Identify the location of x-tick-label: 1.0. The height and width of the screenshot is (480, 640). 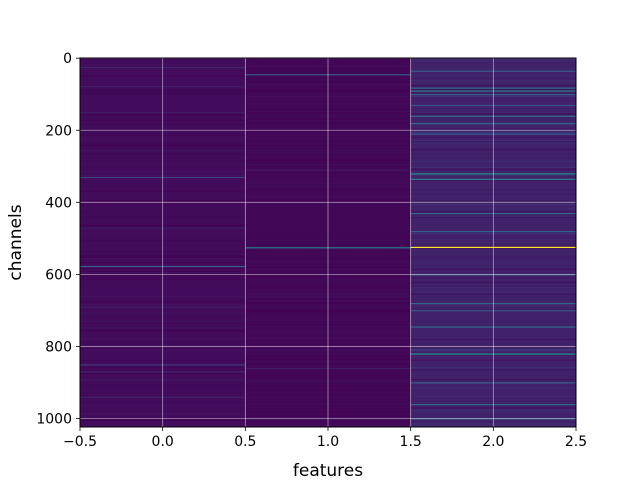
(328, 442).